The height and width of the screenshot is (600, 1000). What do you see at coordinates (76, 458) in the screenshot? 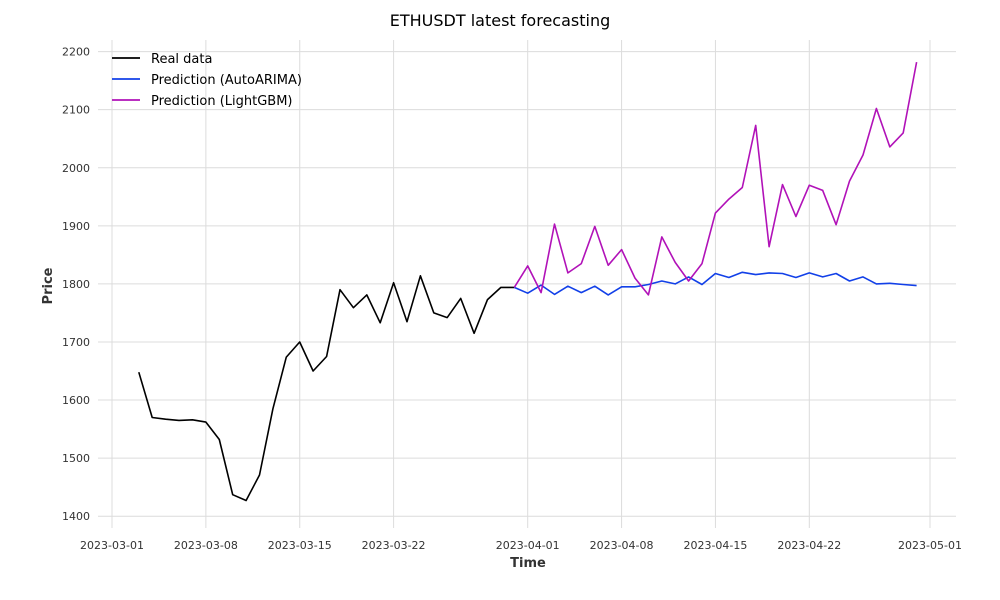
I see `y-tick-label: 1500` at bounding box center [76, 458].